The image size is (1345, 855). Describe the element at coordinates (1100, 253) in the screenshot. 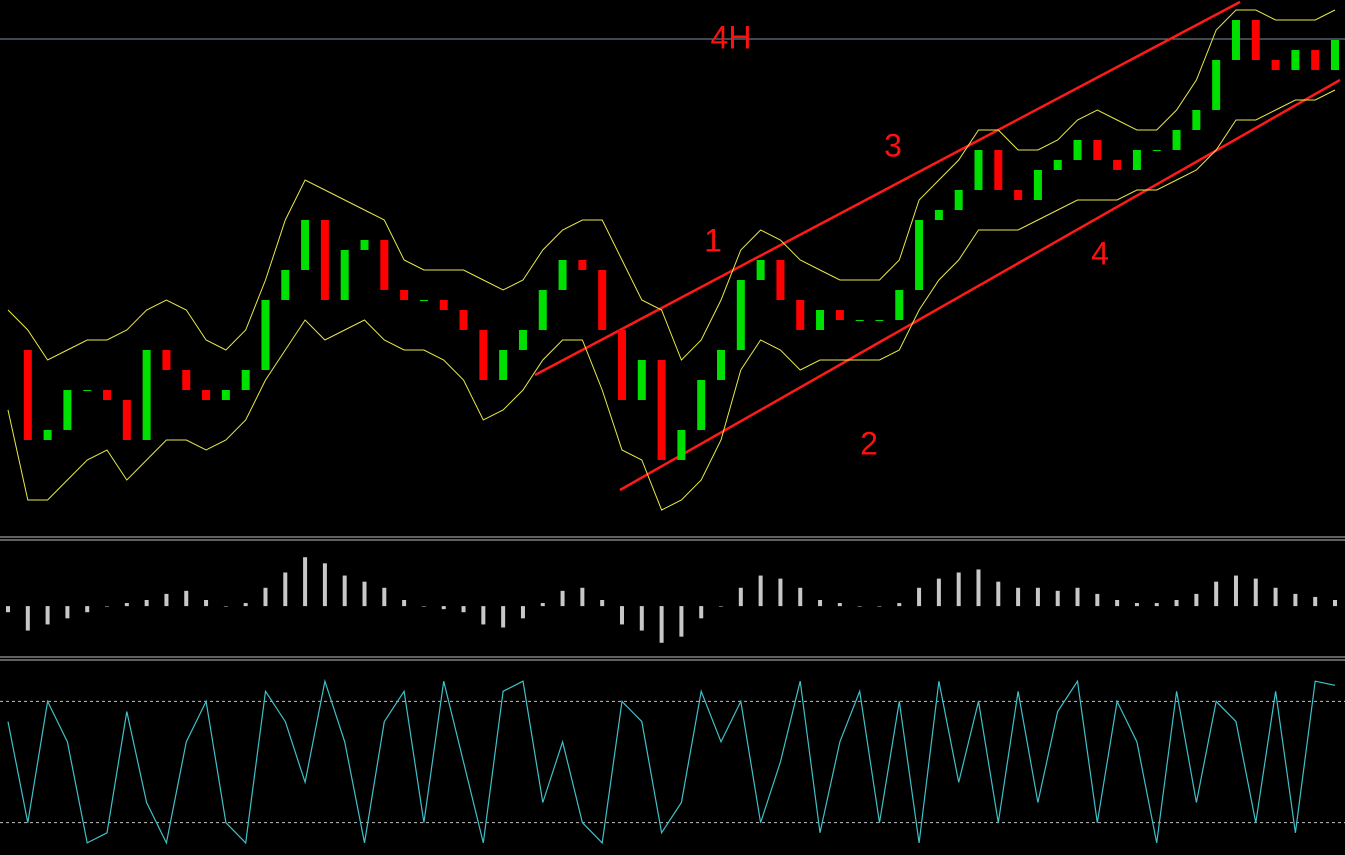

I see `annotation: 4` at that location.